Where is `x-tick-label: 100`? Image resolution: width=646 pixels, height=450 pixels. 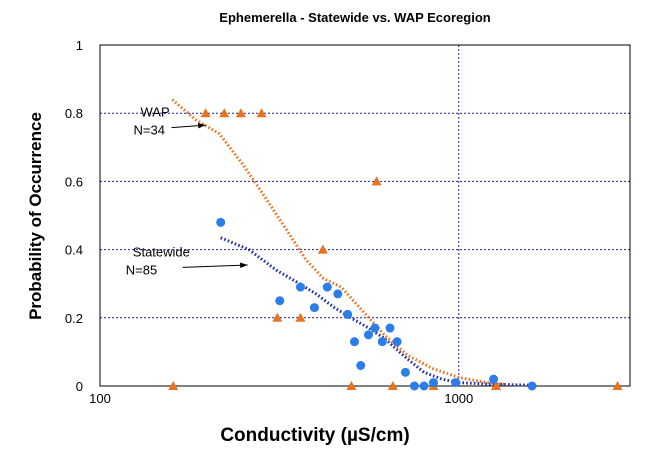
x-tick-label: 100 is located at coordinates (100, 398).